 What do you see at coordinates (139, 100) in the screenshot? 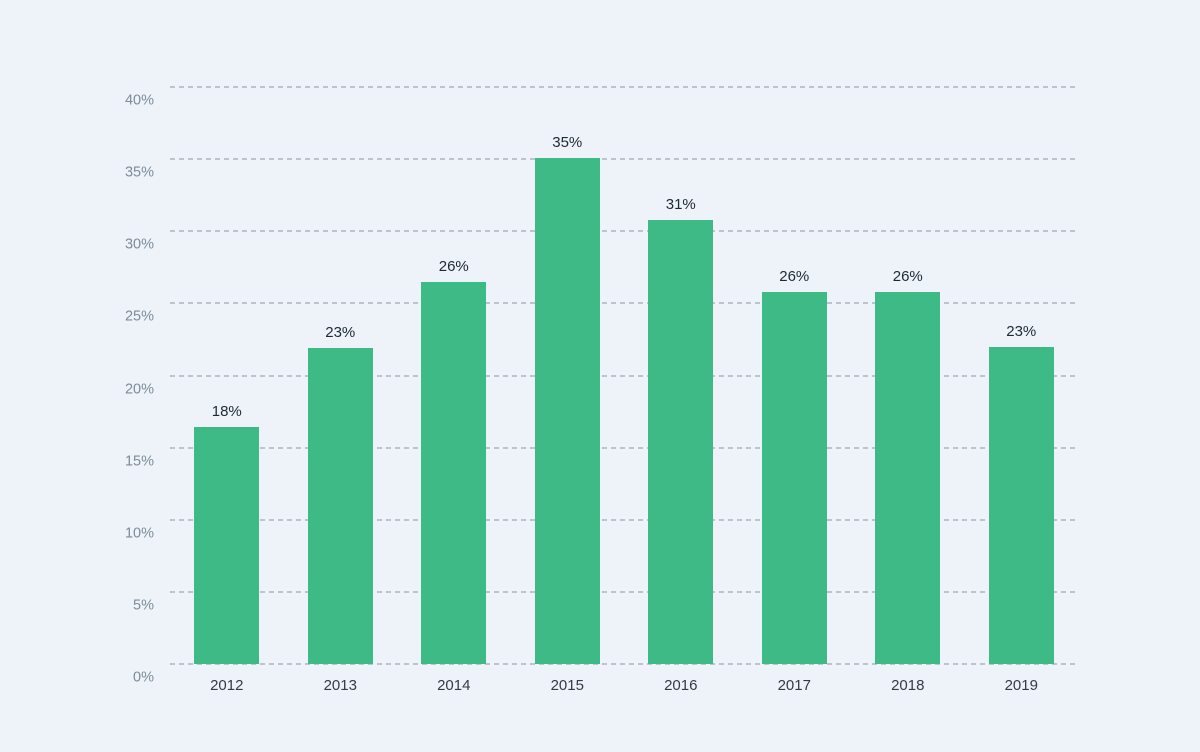
I see `y-tick-label: 40%` at bounding box center [139, 100].